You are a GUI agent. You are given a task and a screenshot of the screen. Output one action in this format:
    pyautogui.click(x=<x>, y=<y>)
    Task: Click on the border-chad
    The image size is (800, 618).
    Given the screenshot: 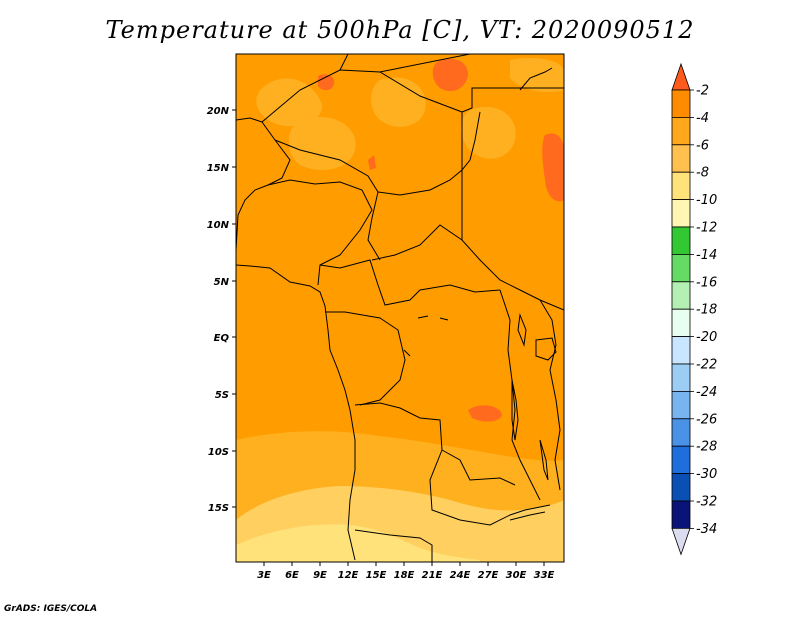 What is the action you would take?
    pyautogui.click(x=429, y=153)
    